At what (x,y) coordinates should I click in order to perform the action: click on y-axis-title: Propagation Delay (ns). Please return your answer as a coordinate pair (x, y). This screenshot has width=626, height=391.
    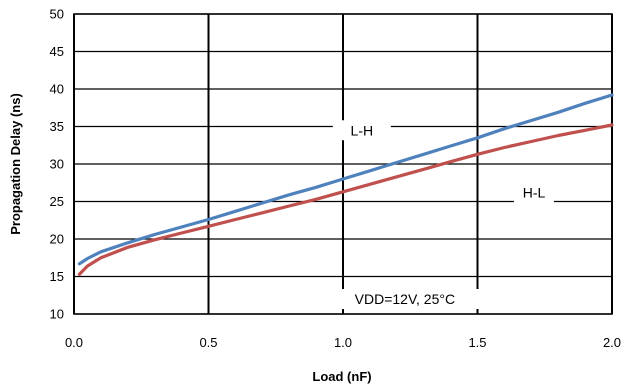
    Looking at the image, I should click on (15, 164).